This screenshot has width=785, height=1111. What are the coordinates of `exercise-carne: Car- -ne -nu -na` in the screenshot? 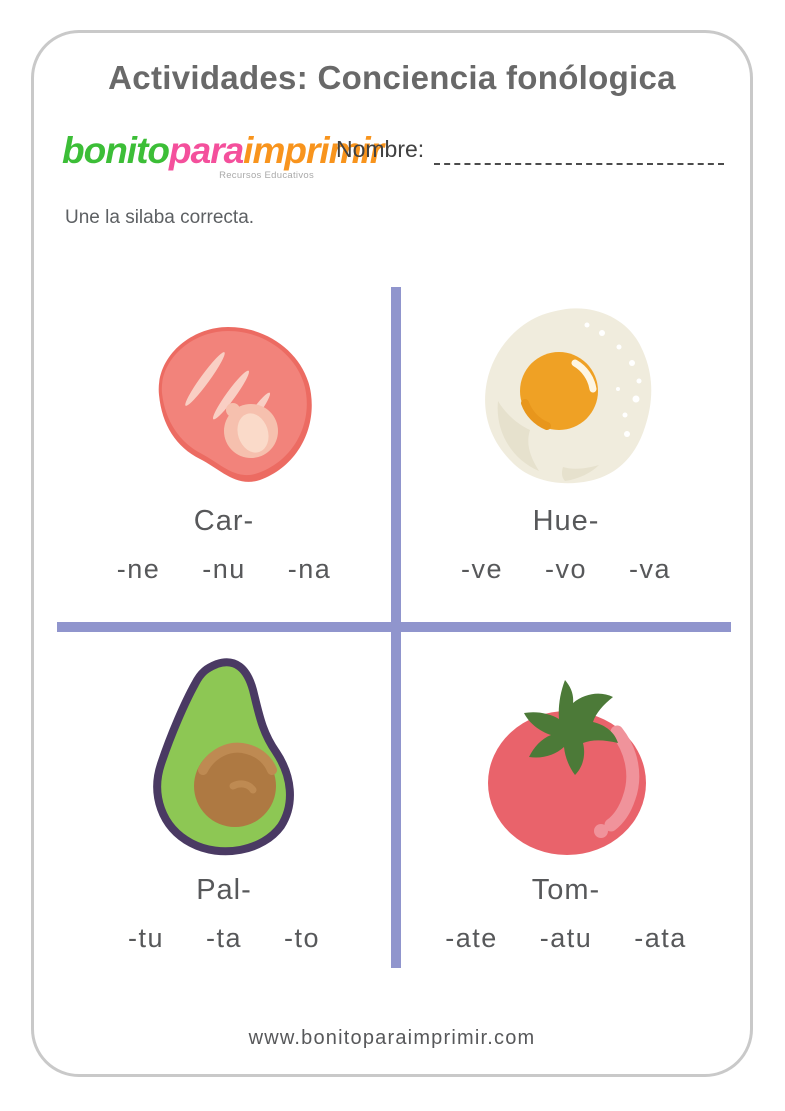 It's located at (224, 452).